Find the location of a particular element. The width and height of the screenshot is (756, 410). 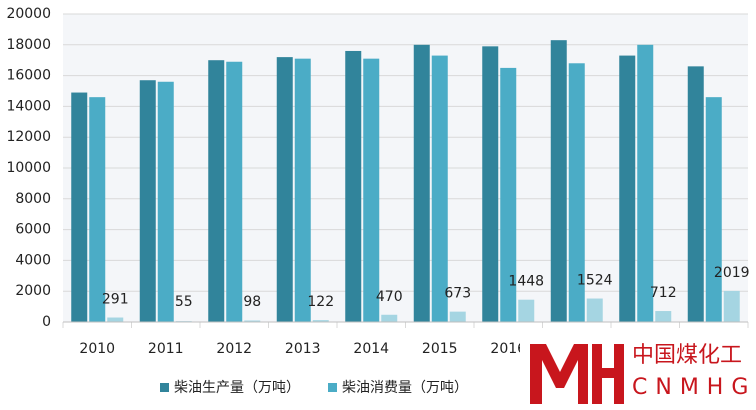

data-label: 55 is located at coordinates (184, 302).